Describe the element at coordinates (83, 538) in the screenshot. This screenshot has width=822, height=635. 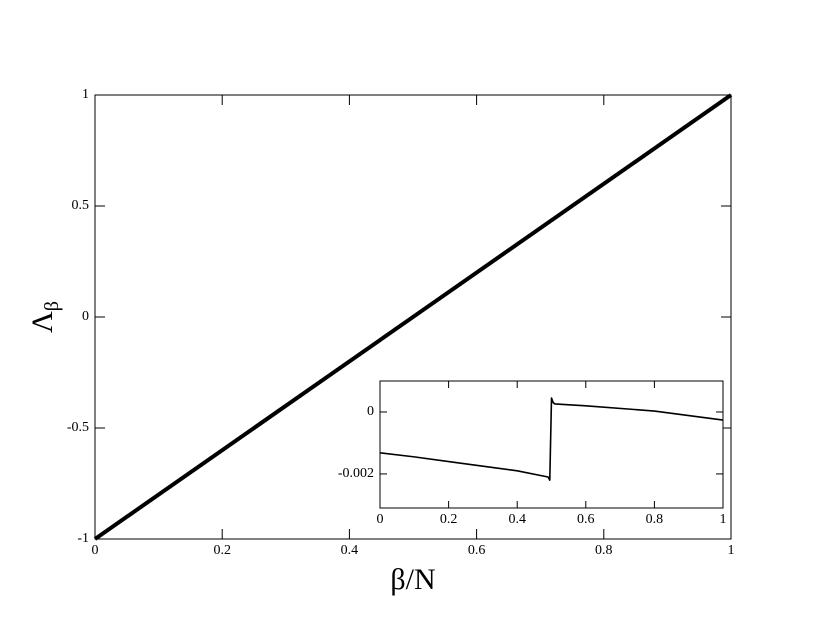
I see `y-tick-label: -1` at that location.